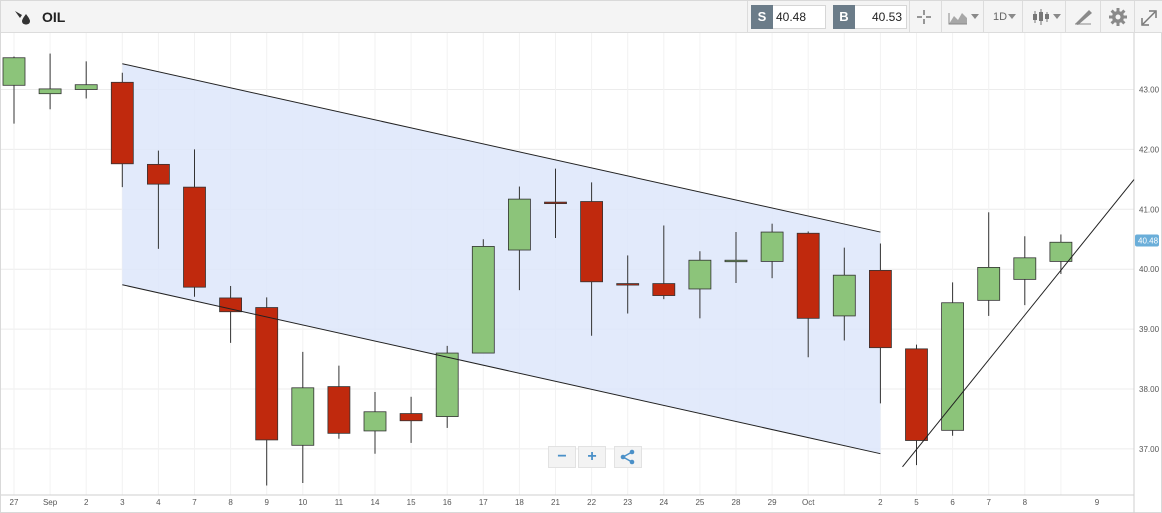  What do you see at coordinates (581, 17) in the screenshot?
I see `chart-toolbar: OIL S S 40.48 B 40.53 1D` at bounding box center [581, 17].